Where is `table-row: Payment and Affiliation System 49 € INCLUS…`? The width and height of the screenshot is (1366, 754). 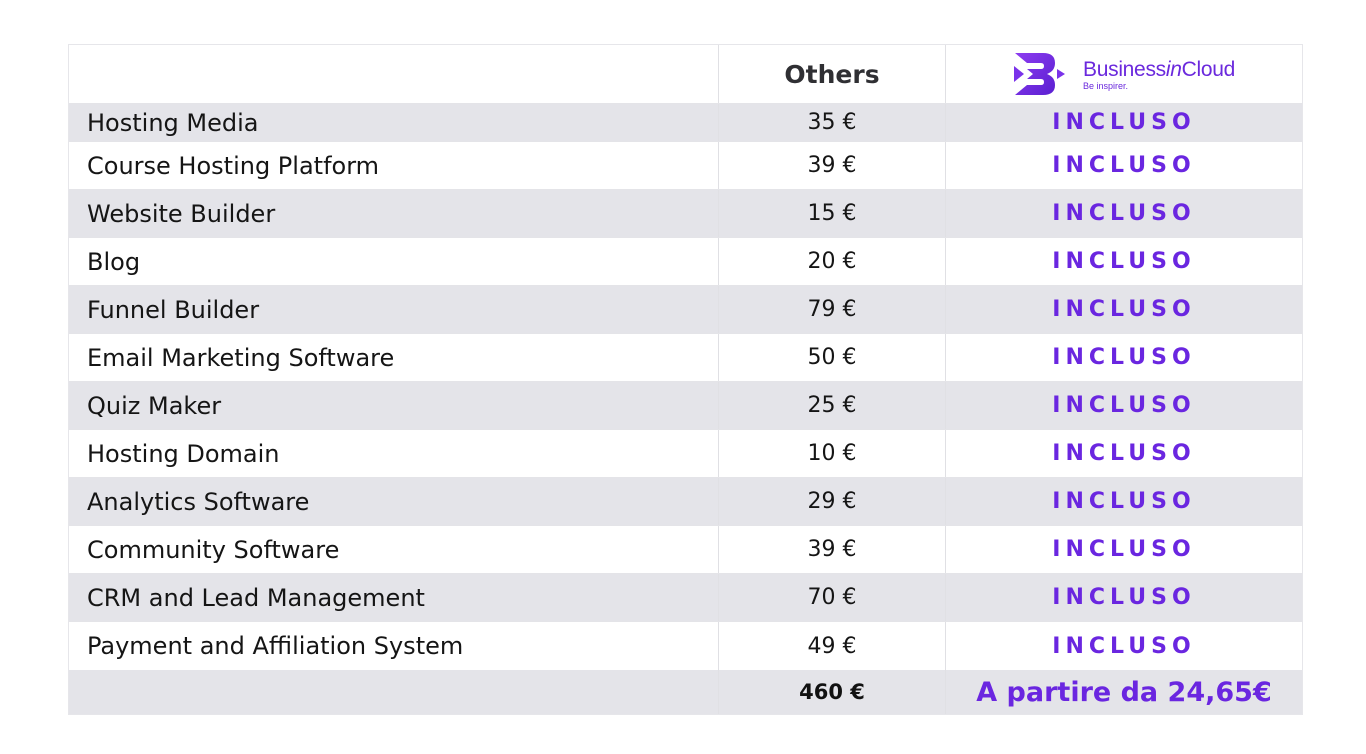
table-row: Payment and Affiliation System 49 € INCLUS… is located at coordinates (685, 646).